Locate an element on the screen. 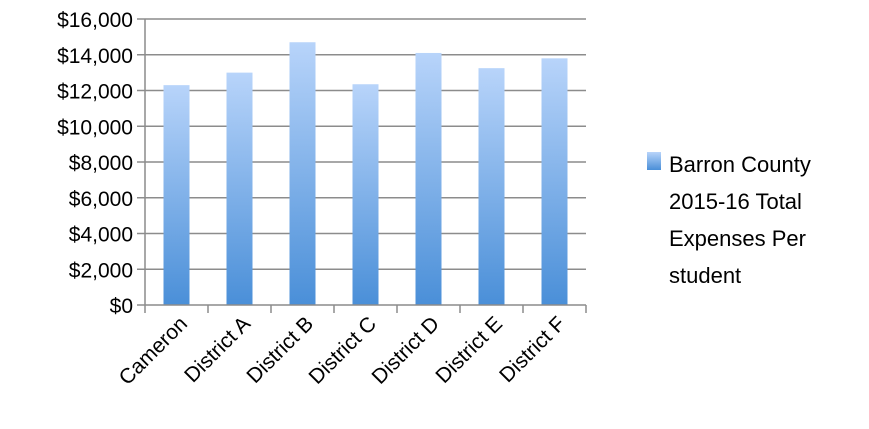 This screenshot has height=429, width=869. y-axis-tick-label: $4,000 is located at coordinates (101, 235).